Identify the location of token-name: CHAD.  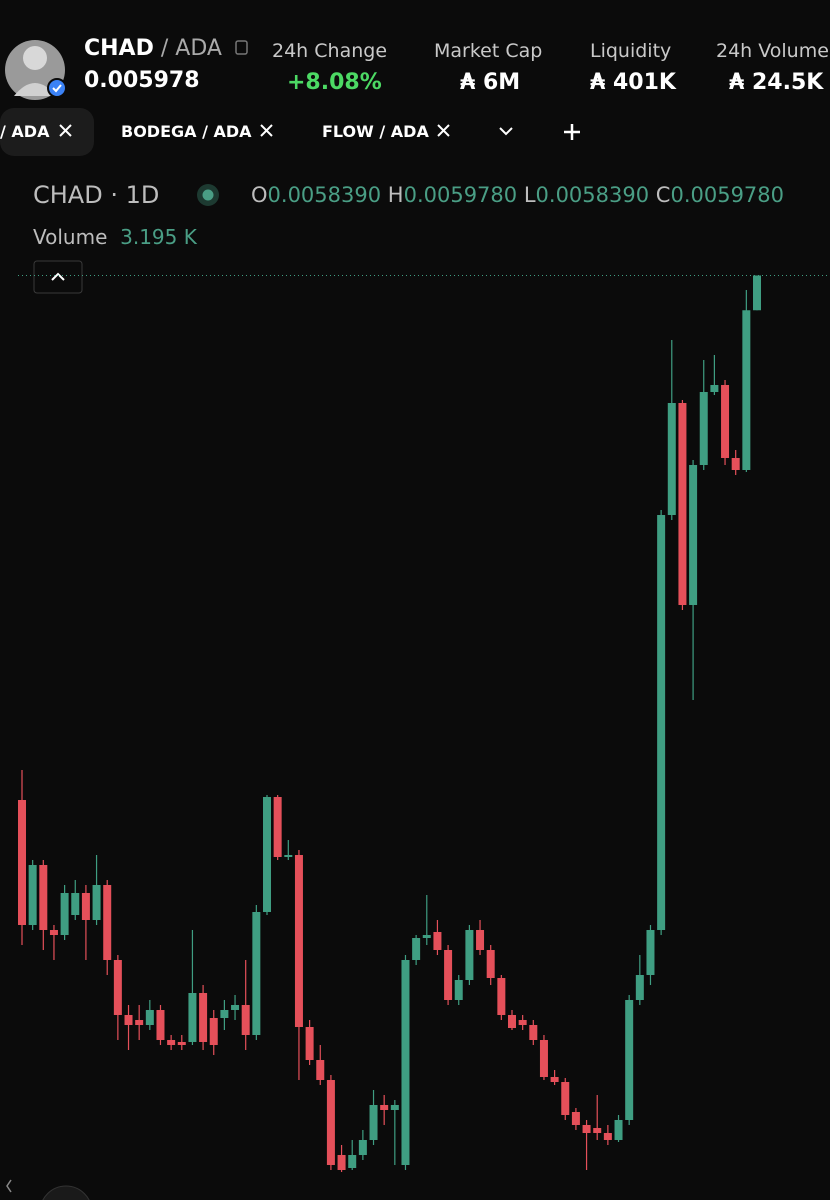
(119, 48).